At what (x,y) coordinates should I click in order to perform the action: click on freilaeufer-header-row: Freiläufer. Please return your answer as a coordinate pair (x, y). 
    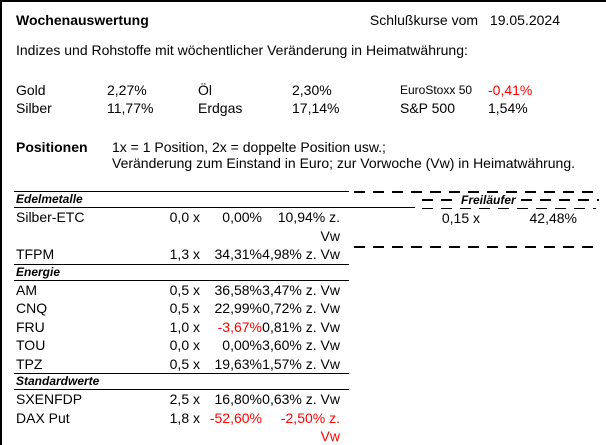
    Looking at the image, I should click on (510, 200).